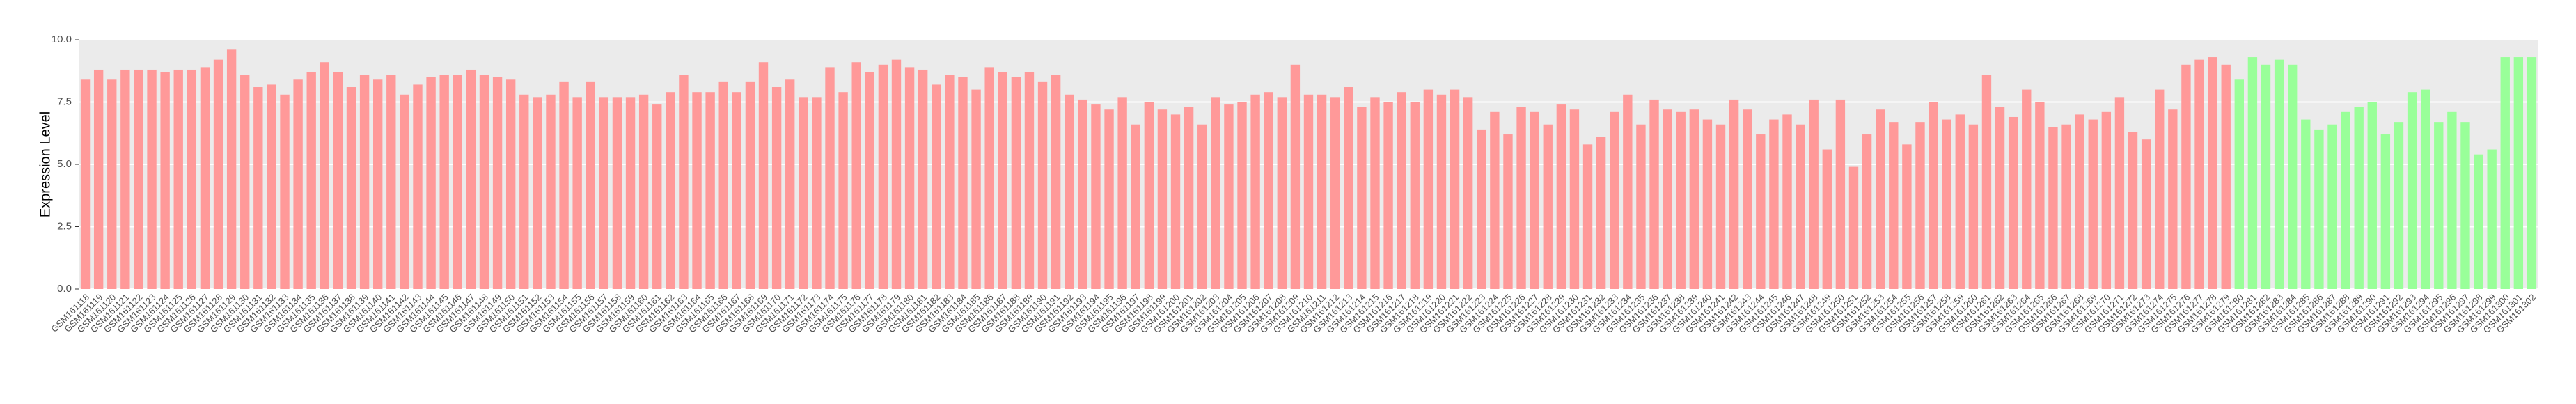 This screenshot has height=404, width=2576. Describe the element at coordinates (62, 39) in the screenshot. I see `y-tick-label: 10.0` at that location.